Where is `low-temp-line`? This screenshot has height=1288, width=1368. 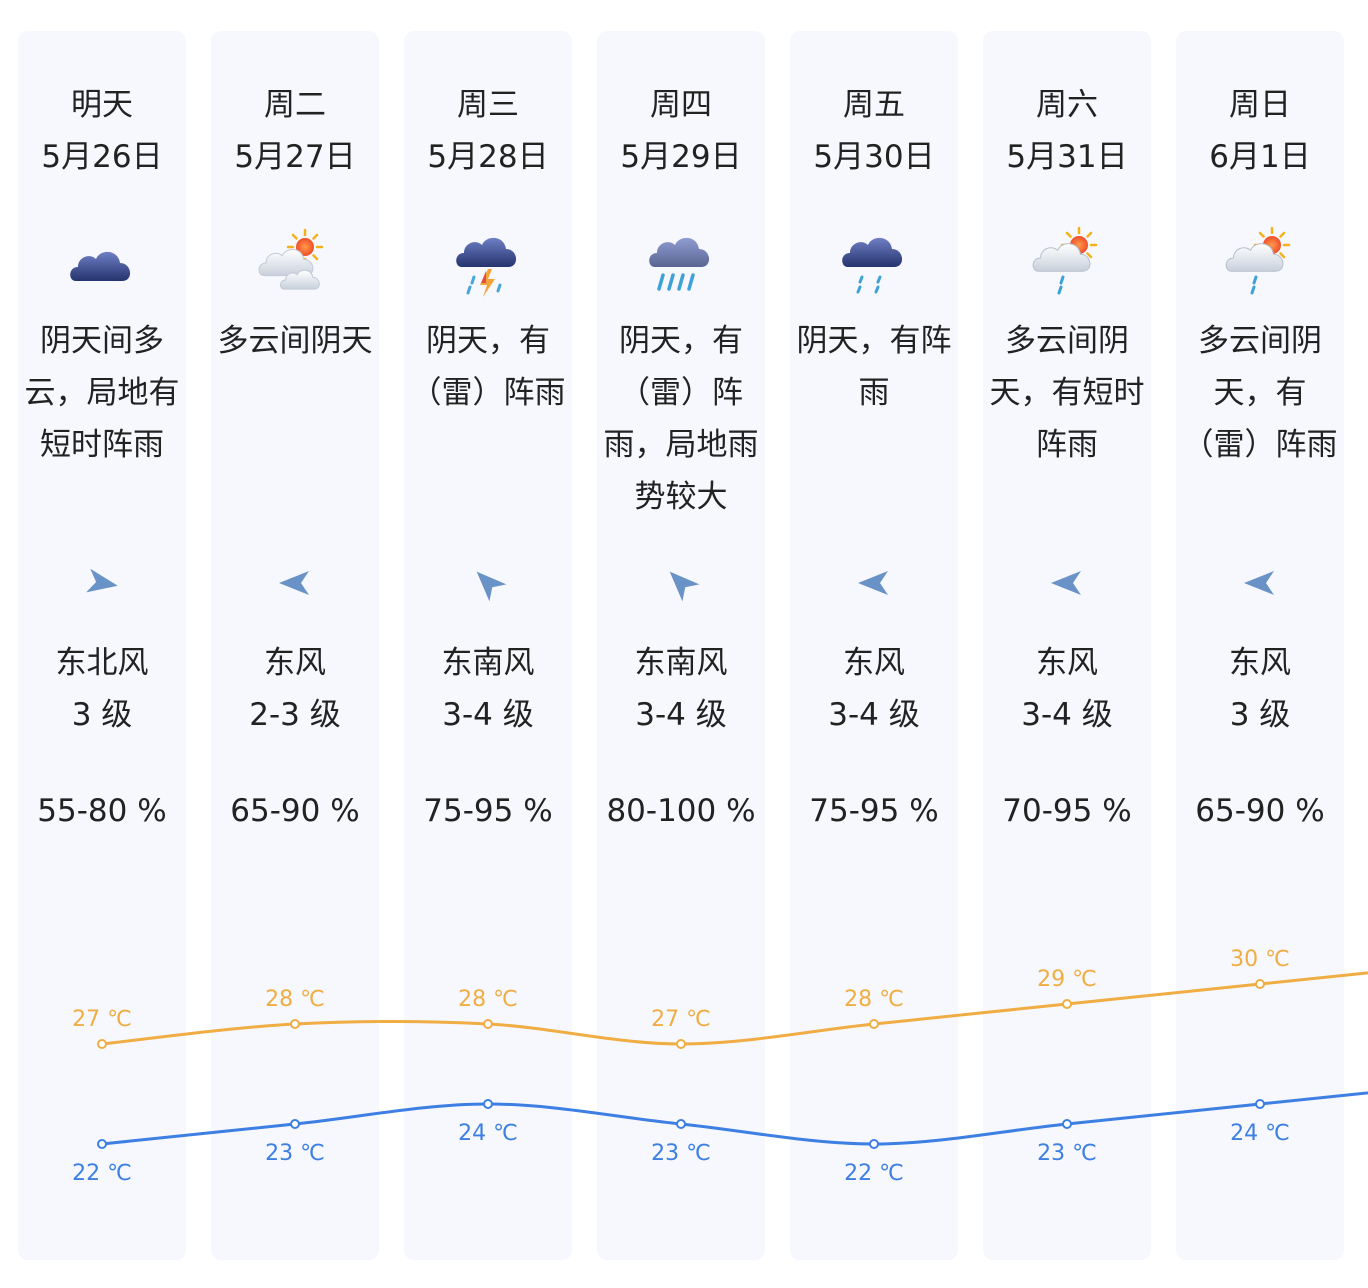 low-temp-line is located at coordinates (734, 1118).